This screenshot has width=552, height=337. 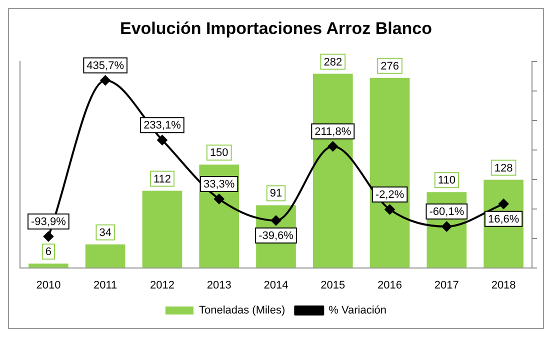 I want to click on data-label: 435,7%, so click(x=105, y=66).